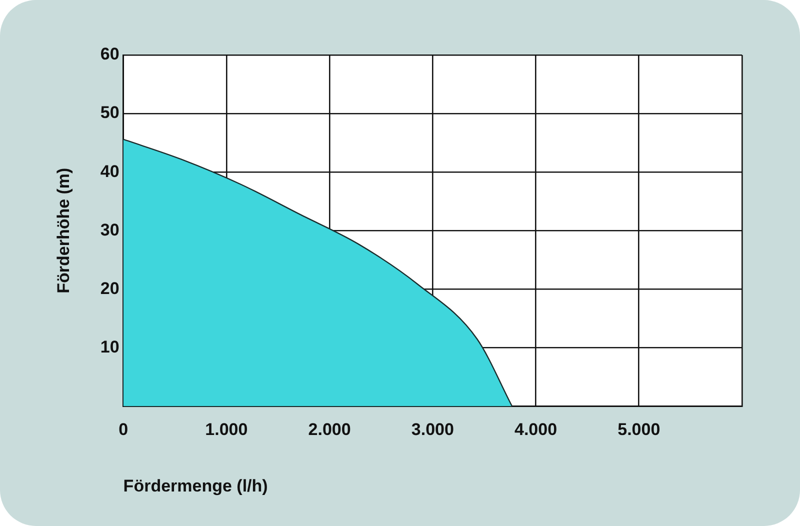 Image resolution: width=800 pixels, height=526 pixels. What do you see at coordinates (110, 346) in the screenshot?
I see `y-tick-label: 10` at bounding box center [110, 346].